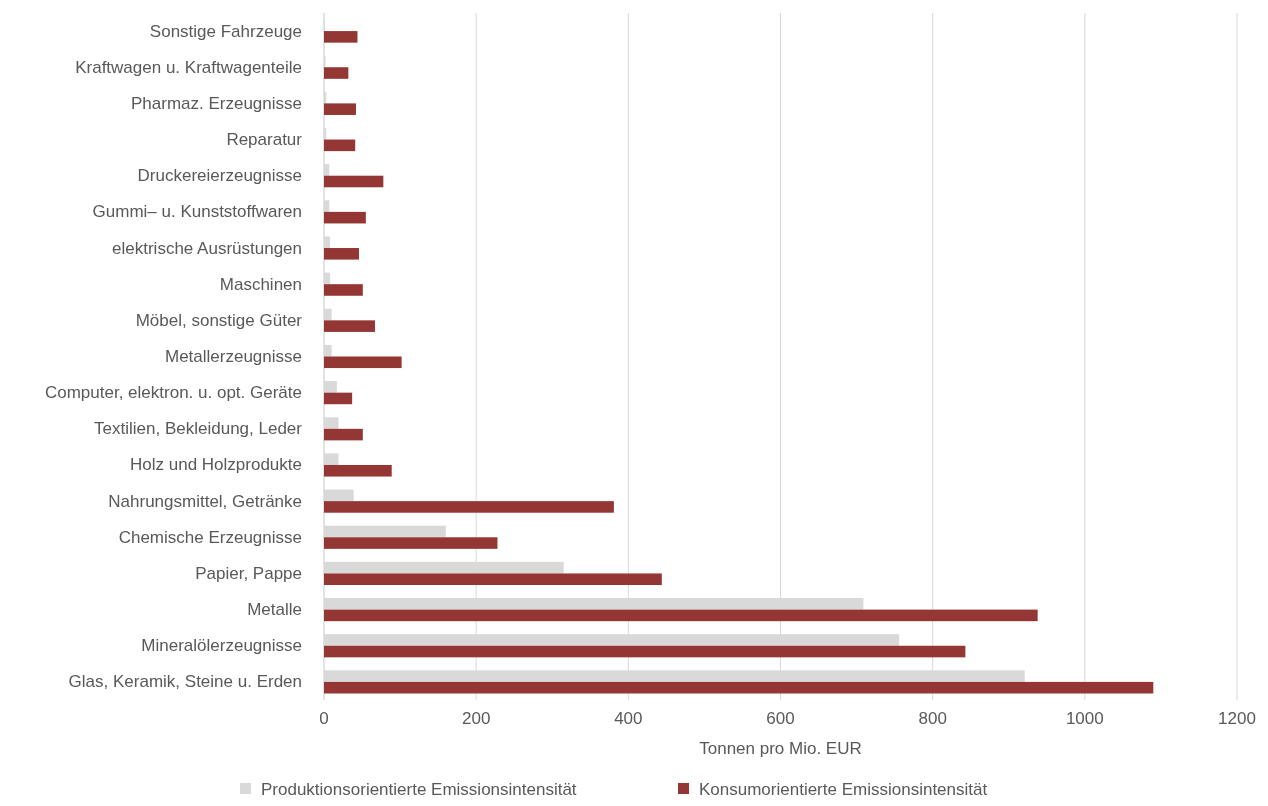 The height and width of the screenshot is (806, 1268). Describe the element at coordinates (780, 718) in the screenshot. I see `x-tick-label: 600` at that location.